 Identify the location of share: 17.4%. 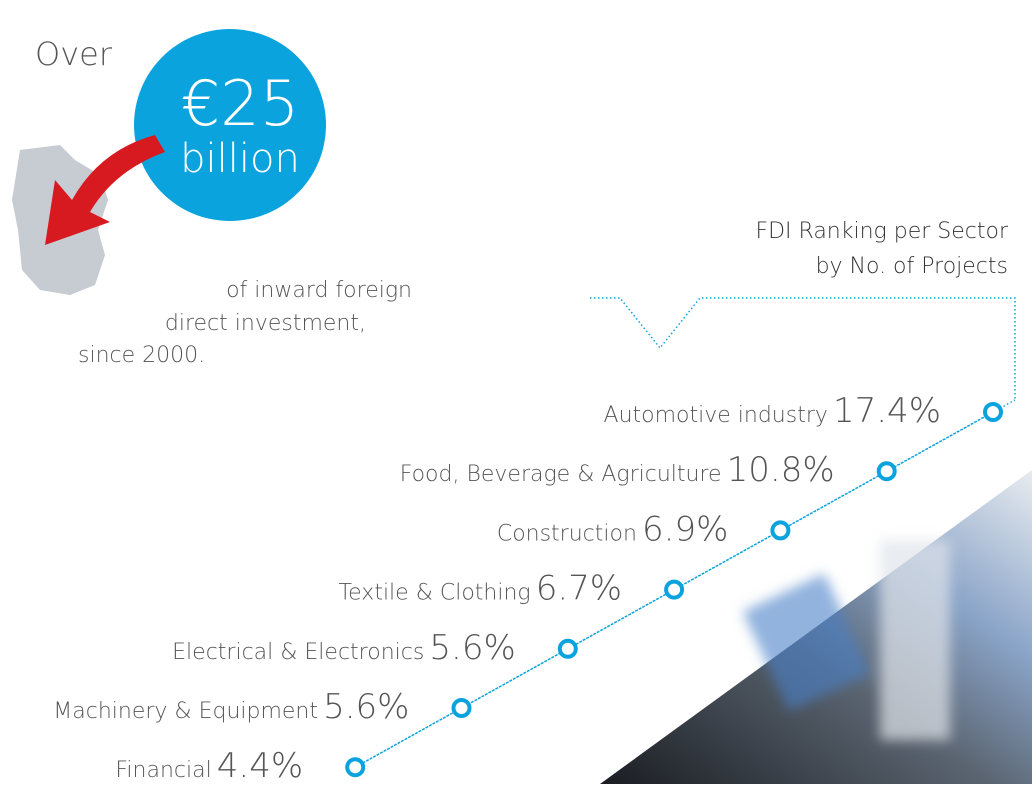
(887, 411).